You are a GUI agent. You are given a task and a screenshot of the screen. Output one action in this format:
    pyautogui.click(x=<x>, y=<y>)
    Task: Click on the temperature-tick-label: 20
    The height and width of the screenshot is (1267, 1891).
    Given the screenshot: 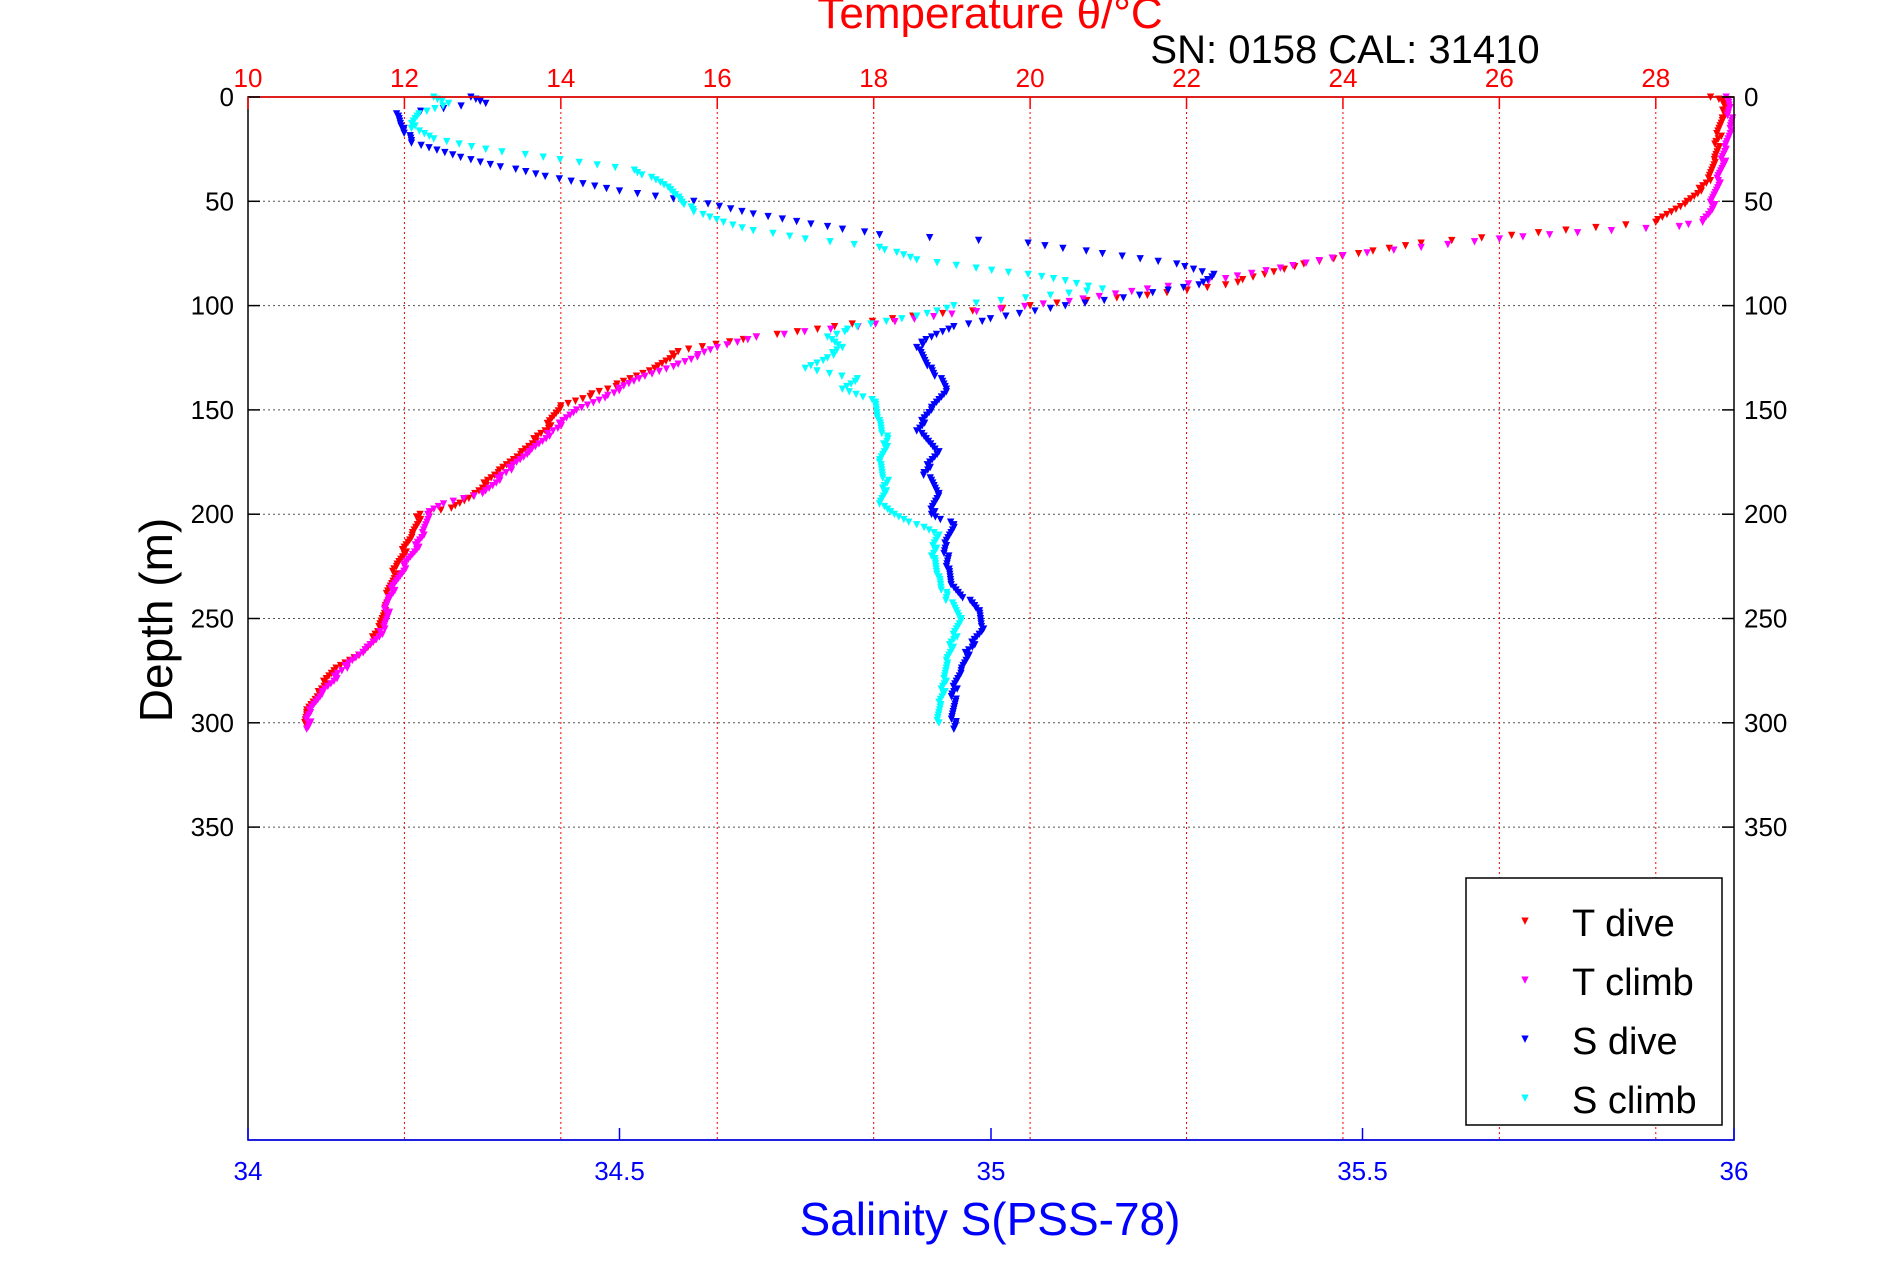 What is the action you would take?
    pyautogui.click(x=1030, y=78)
    